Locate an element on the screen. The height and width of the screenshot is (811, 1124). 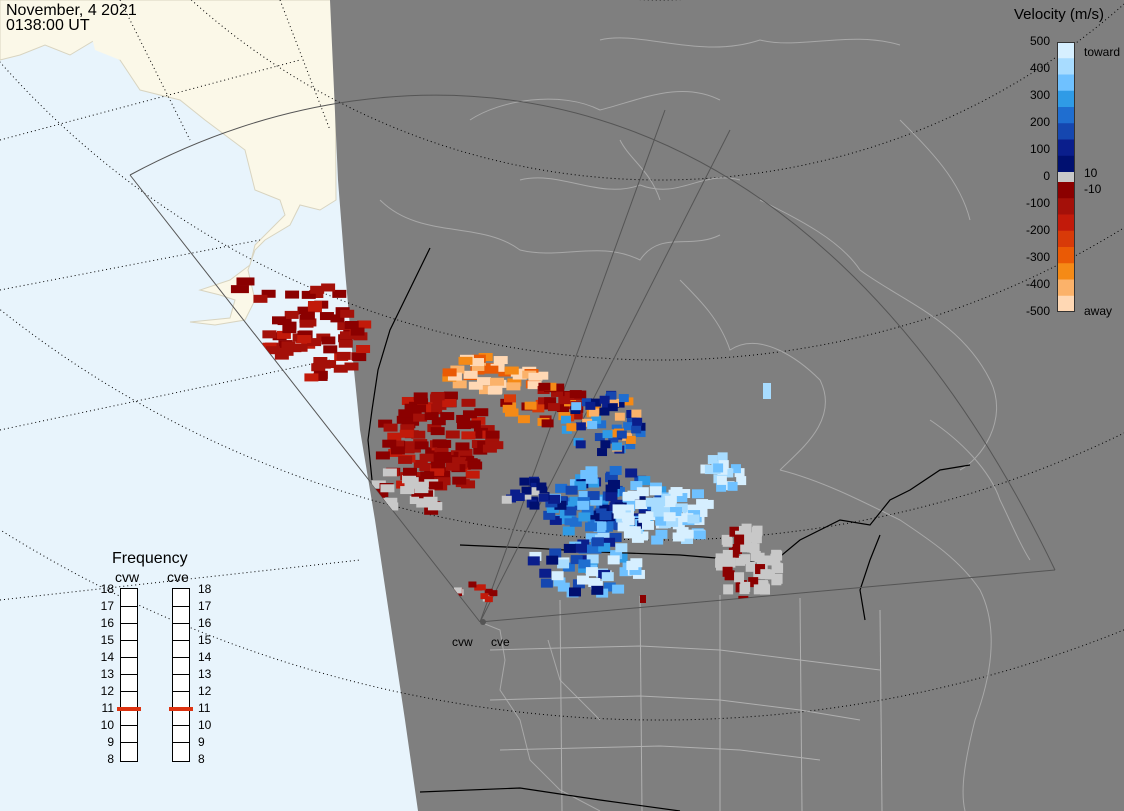
frequency-tick-label: 17 is located at coordinates (205, 606).